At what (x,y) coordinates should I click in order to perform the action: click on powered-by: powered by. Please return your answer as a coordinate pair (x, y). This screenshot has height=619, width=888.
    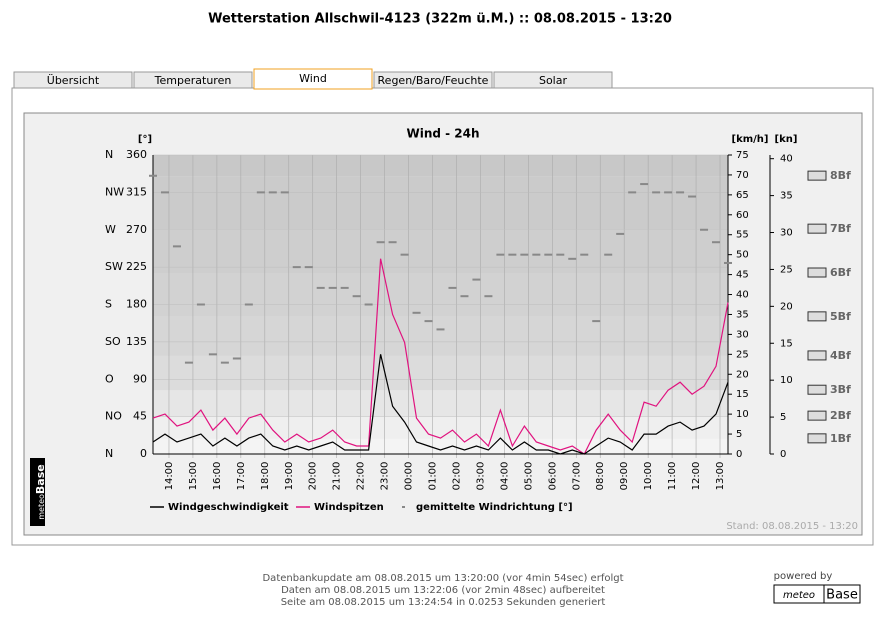
    Looking at the image, I should click on (803, 576).